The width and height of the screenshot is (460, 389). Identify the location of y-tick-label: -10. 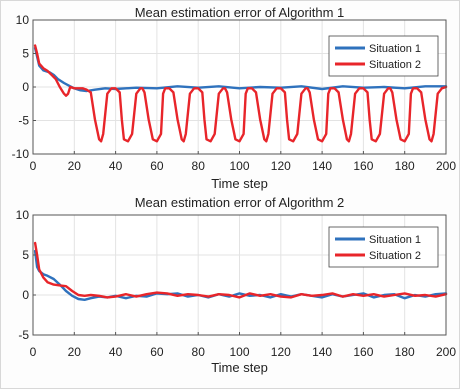
(21, 154).